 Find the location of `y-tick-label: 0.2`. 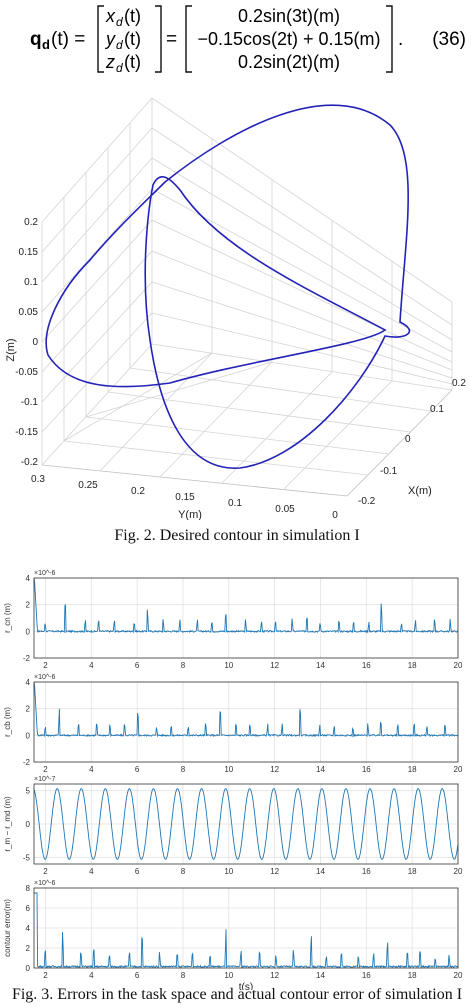

y-tick-label: 0.2 is located at coordinates (138, 491).